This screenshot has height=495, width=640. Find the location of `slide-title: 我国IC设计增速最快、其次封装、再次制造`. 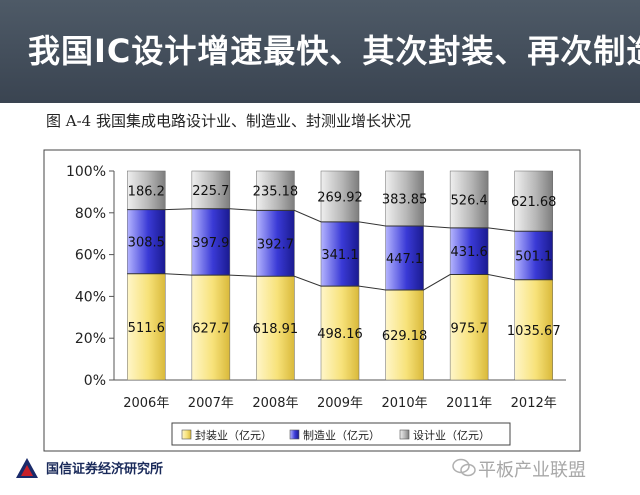

slide-title: 我国IC设计增速最快、其次封装、再次制造 is located at coordinates (334, 51).